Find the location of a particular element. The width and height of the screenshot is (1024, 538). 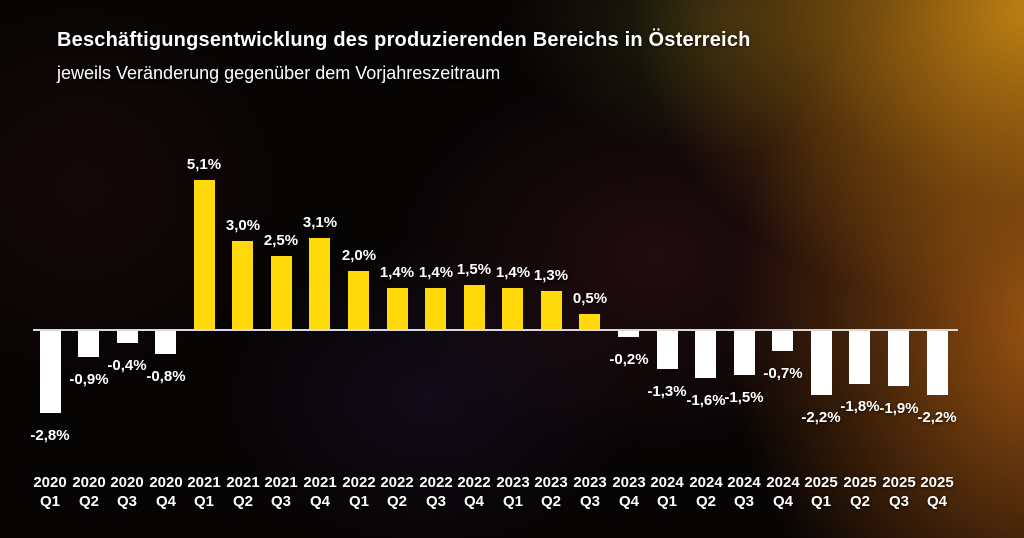

x-tick-label: 2021 Q2 is located at coordinates (243, 492).